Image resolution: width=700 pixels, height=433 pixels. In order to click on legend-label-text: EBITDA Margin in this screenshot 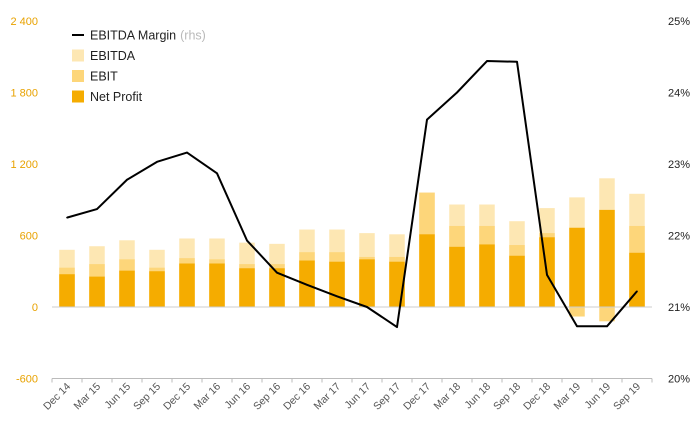, I will do `click(133, 36)`.